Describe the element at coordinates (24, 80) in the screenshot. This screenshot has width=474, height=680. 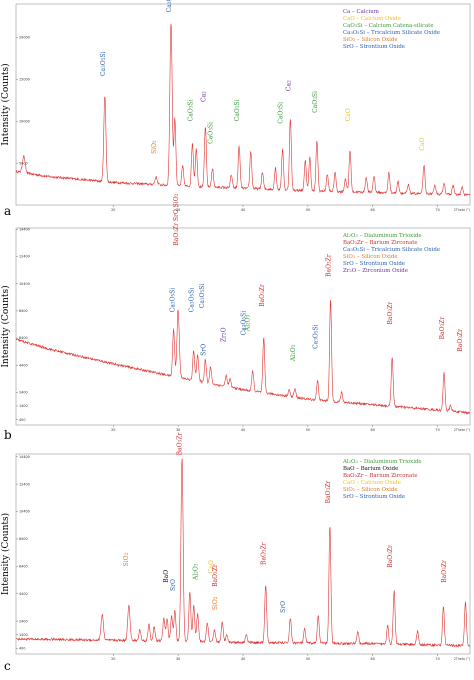
I see `y-tick-label: 15000` at that location.